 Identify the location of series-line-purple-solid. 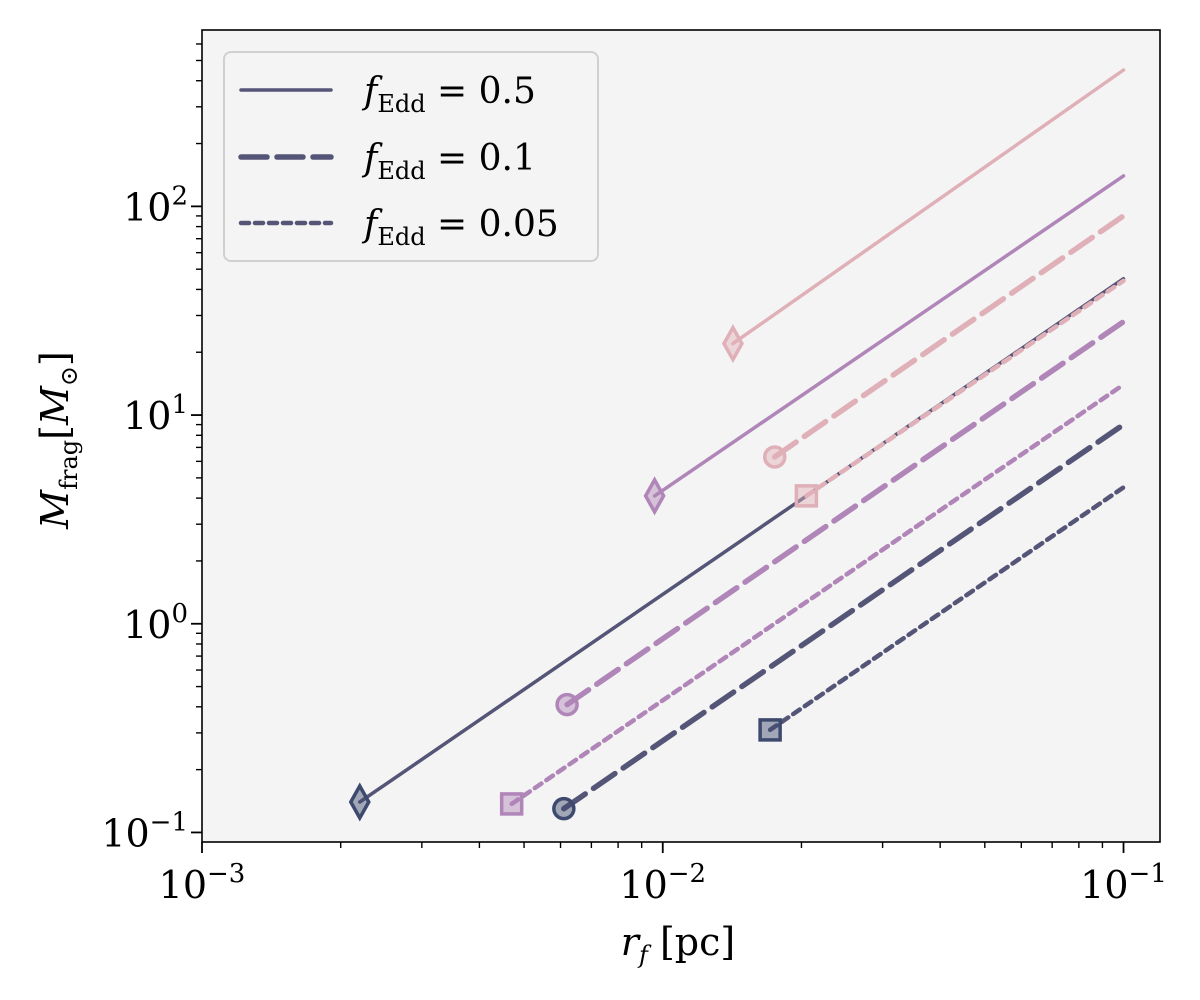
(889, 336).